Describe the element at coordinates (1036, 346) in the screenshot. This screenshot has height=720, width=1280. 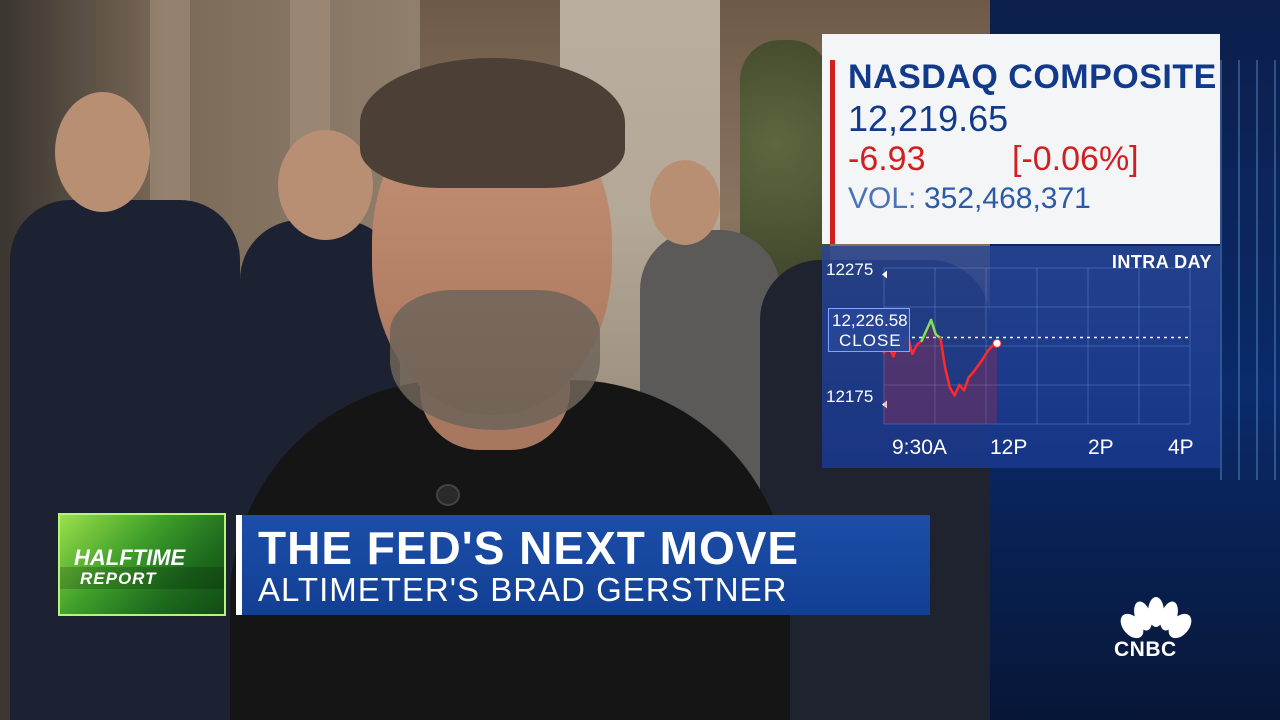
I see `intraday-chart-svg` at that location.